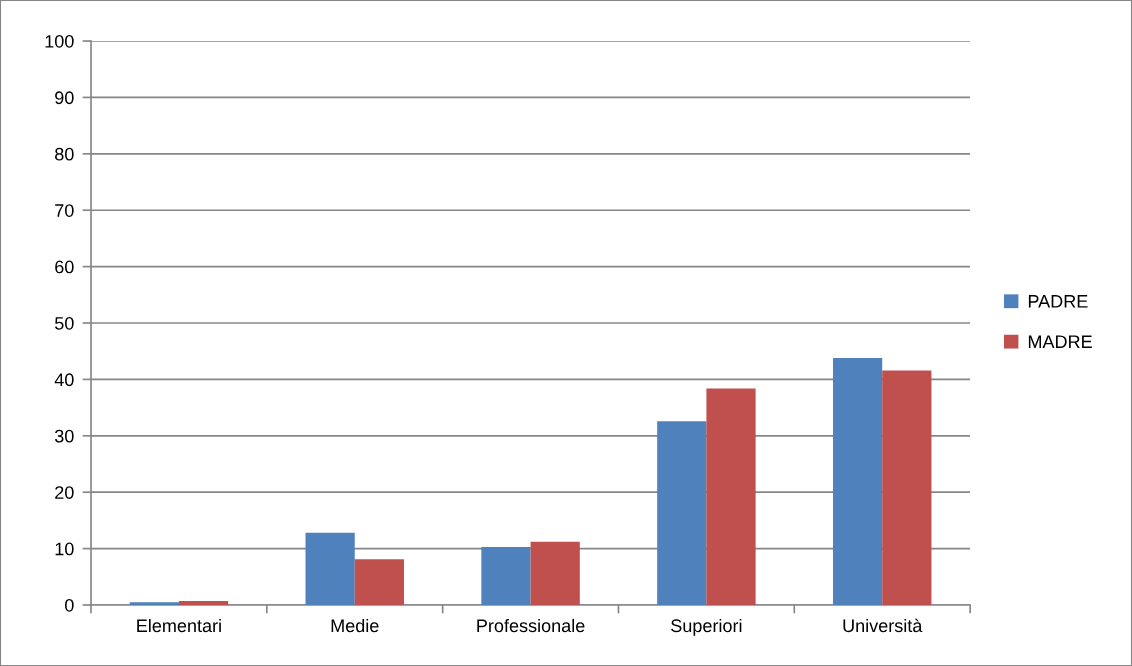 This screenshot has width=1132, height=666. I want to click on y-tick-label: 30, so click(64, 436).